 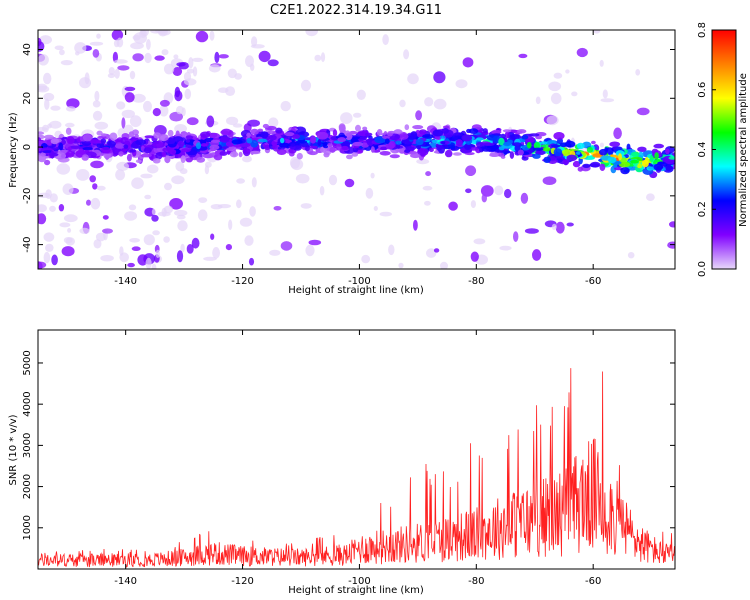 What do you see at coordinates (359, 281) in the screenshot?
I see `x-tick-label: -100` at bounding box center [359, 281].